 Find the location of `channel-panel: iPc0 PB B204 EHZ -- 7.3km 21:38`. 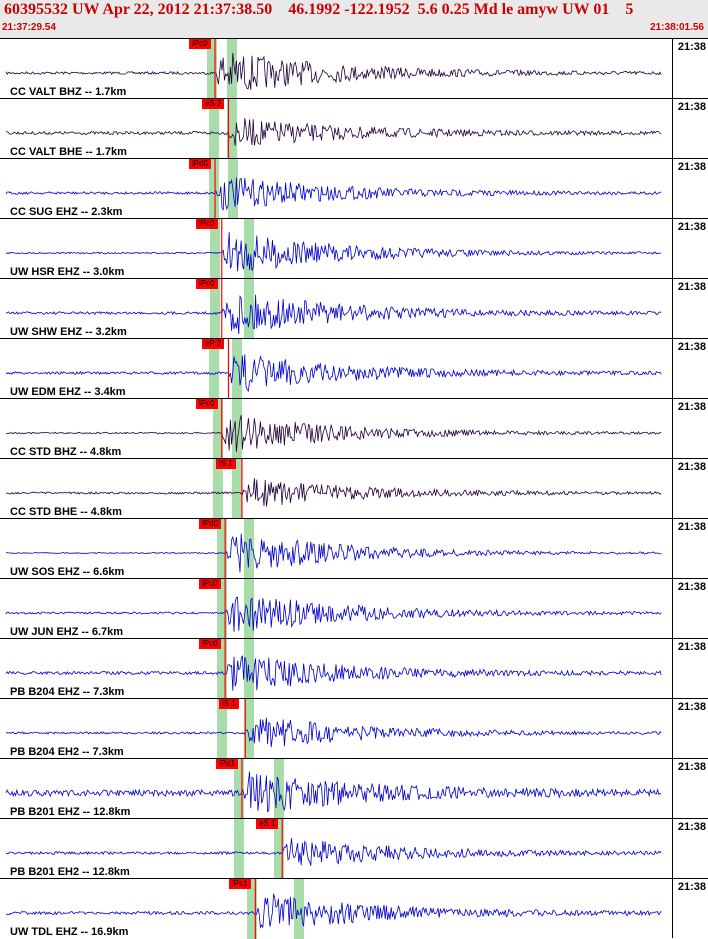

channel-panel: iPc0 PB B204 EHZ -- 7.3km 21:38 is located at coordinates (354, 668).